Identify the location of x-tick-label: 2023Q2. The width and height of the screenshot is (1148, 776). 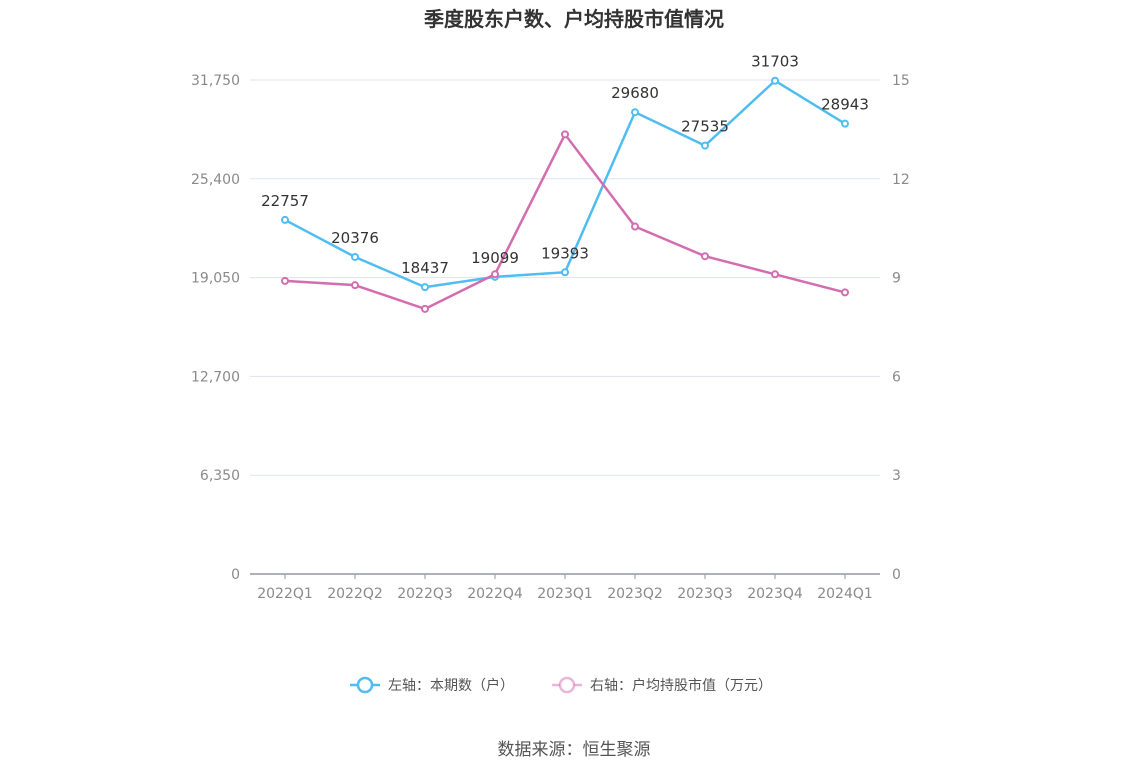
(635, 594).